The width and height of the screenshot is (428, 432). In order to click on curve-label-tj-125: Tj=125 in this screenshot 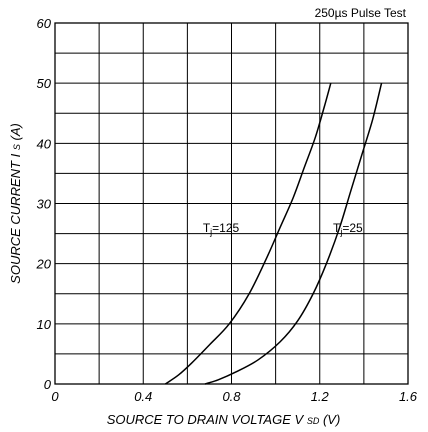, I will do `click(221, 229)`.